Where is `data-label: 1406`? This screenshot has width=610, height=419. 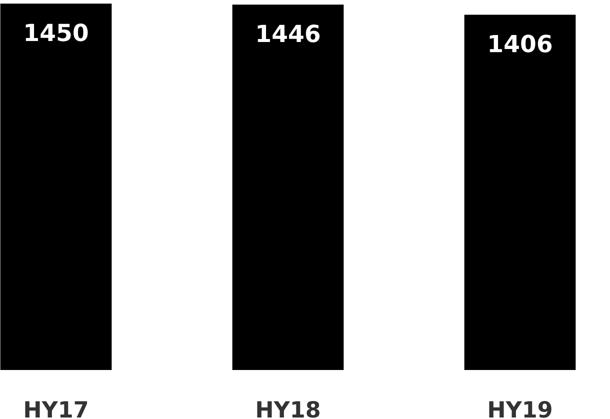
data-label: 1406 is located at coordinates (521, 43).